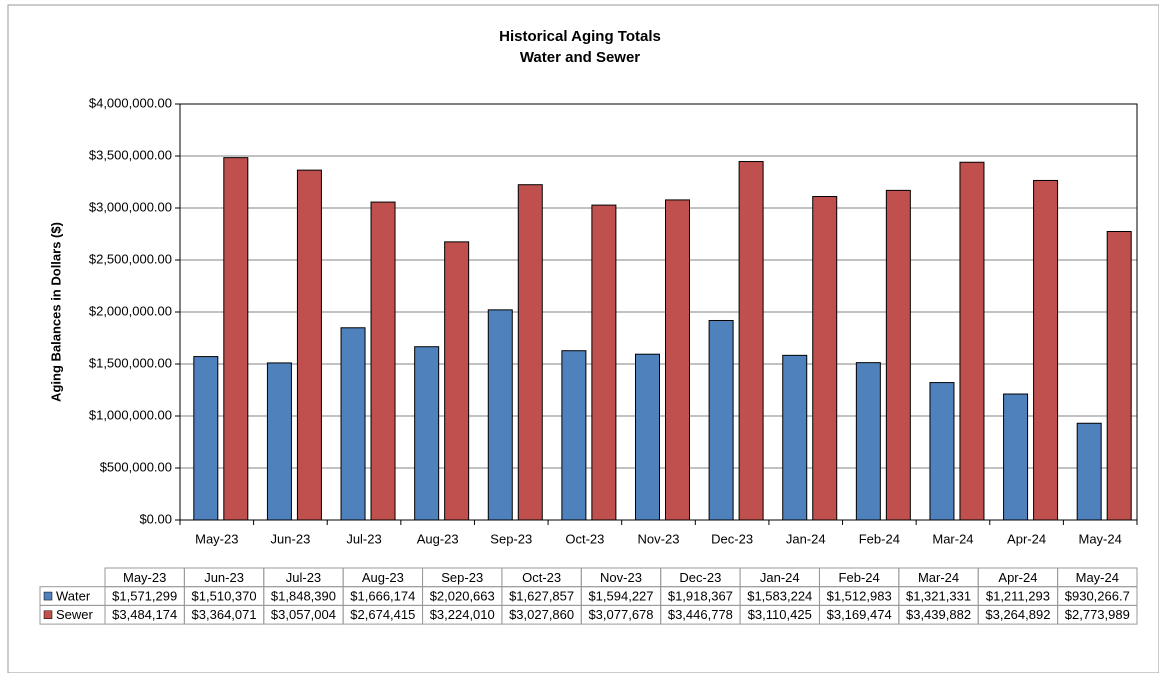 This screenshot has height=673, width=1159. I want to click on y-tick-label: $500,000.00, so click(136, 466).